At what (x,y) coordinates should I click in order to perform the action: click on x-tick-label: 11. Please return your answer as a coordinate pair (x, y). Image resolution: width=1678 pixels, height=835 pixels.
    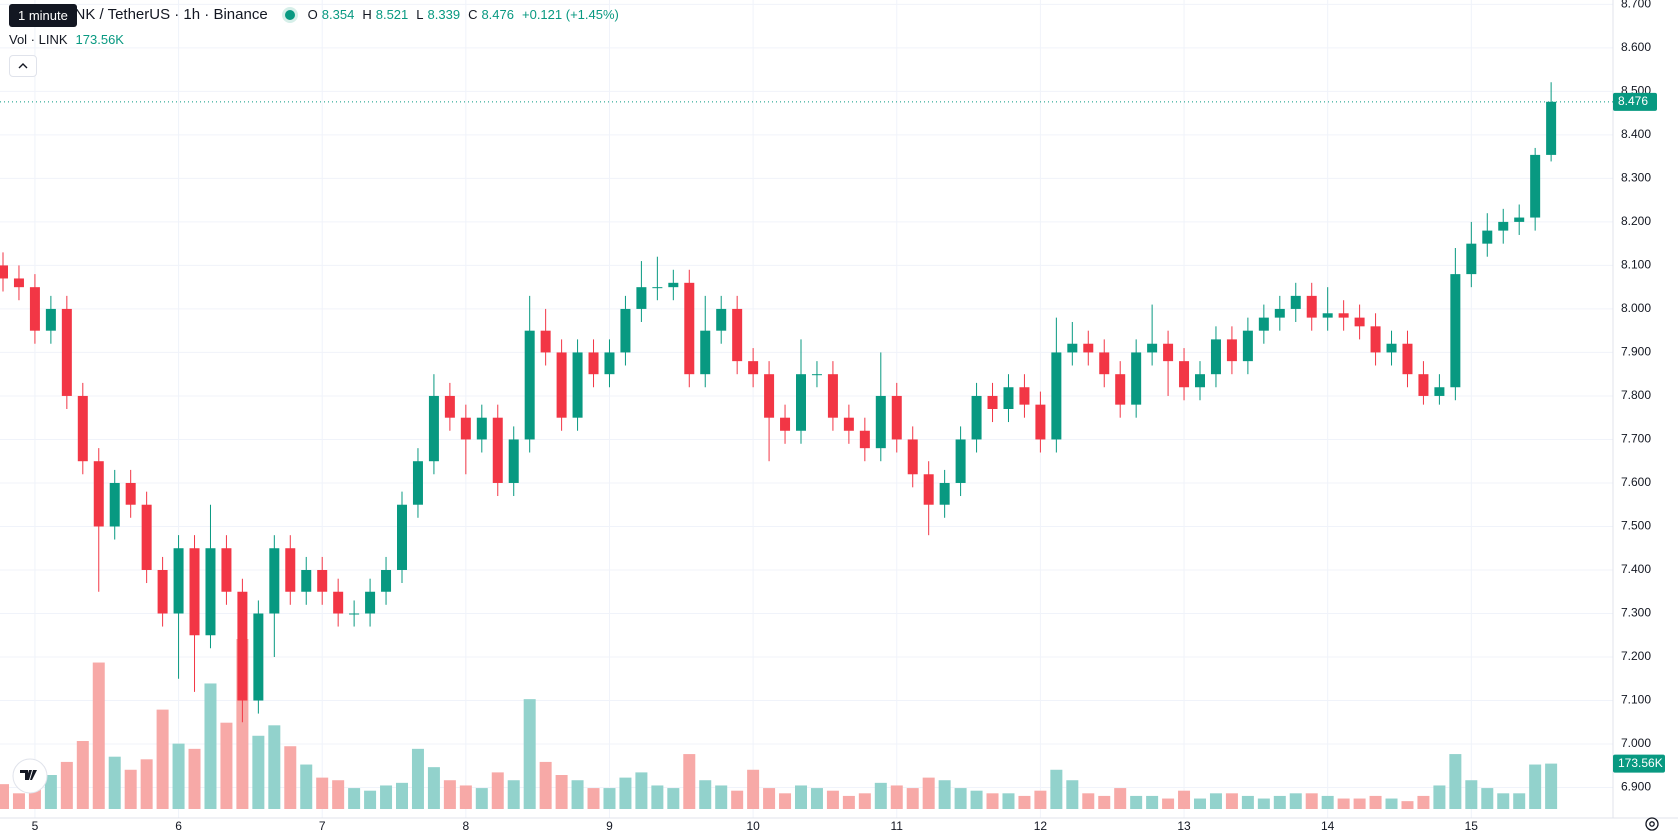
    Looking at the image, I should click on (897, 826).